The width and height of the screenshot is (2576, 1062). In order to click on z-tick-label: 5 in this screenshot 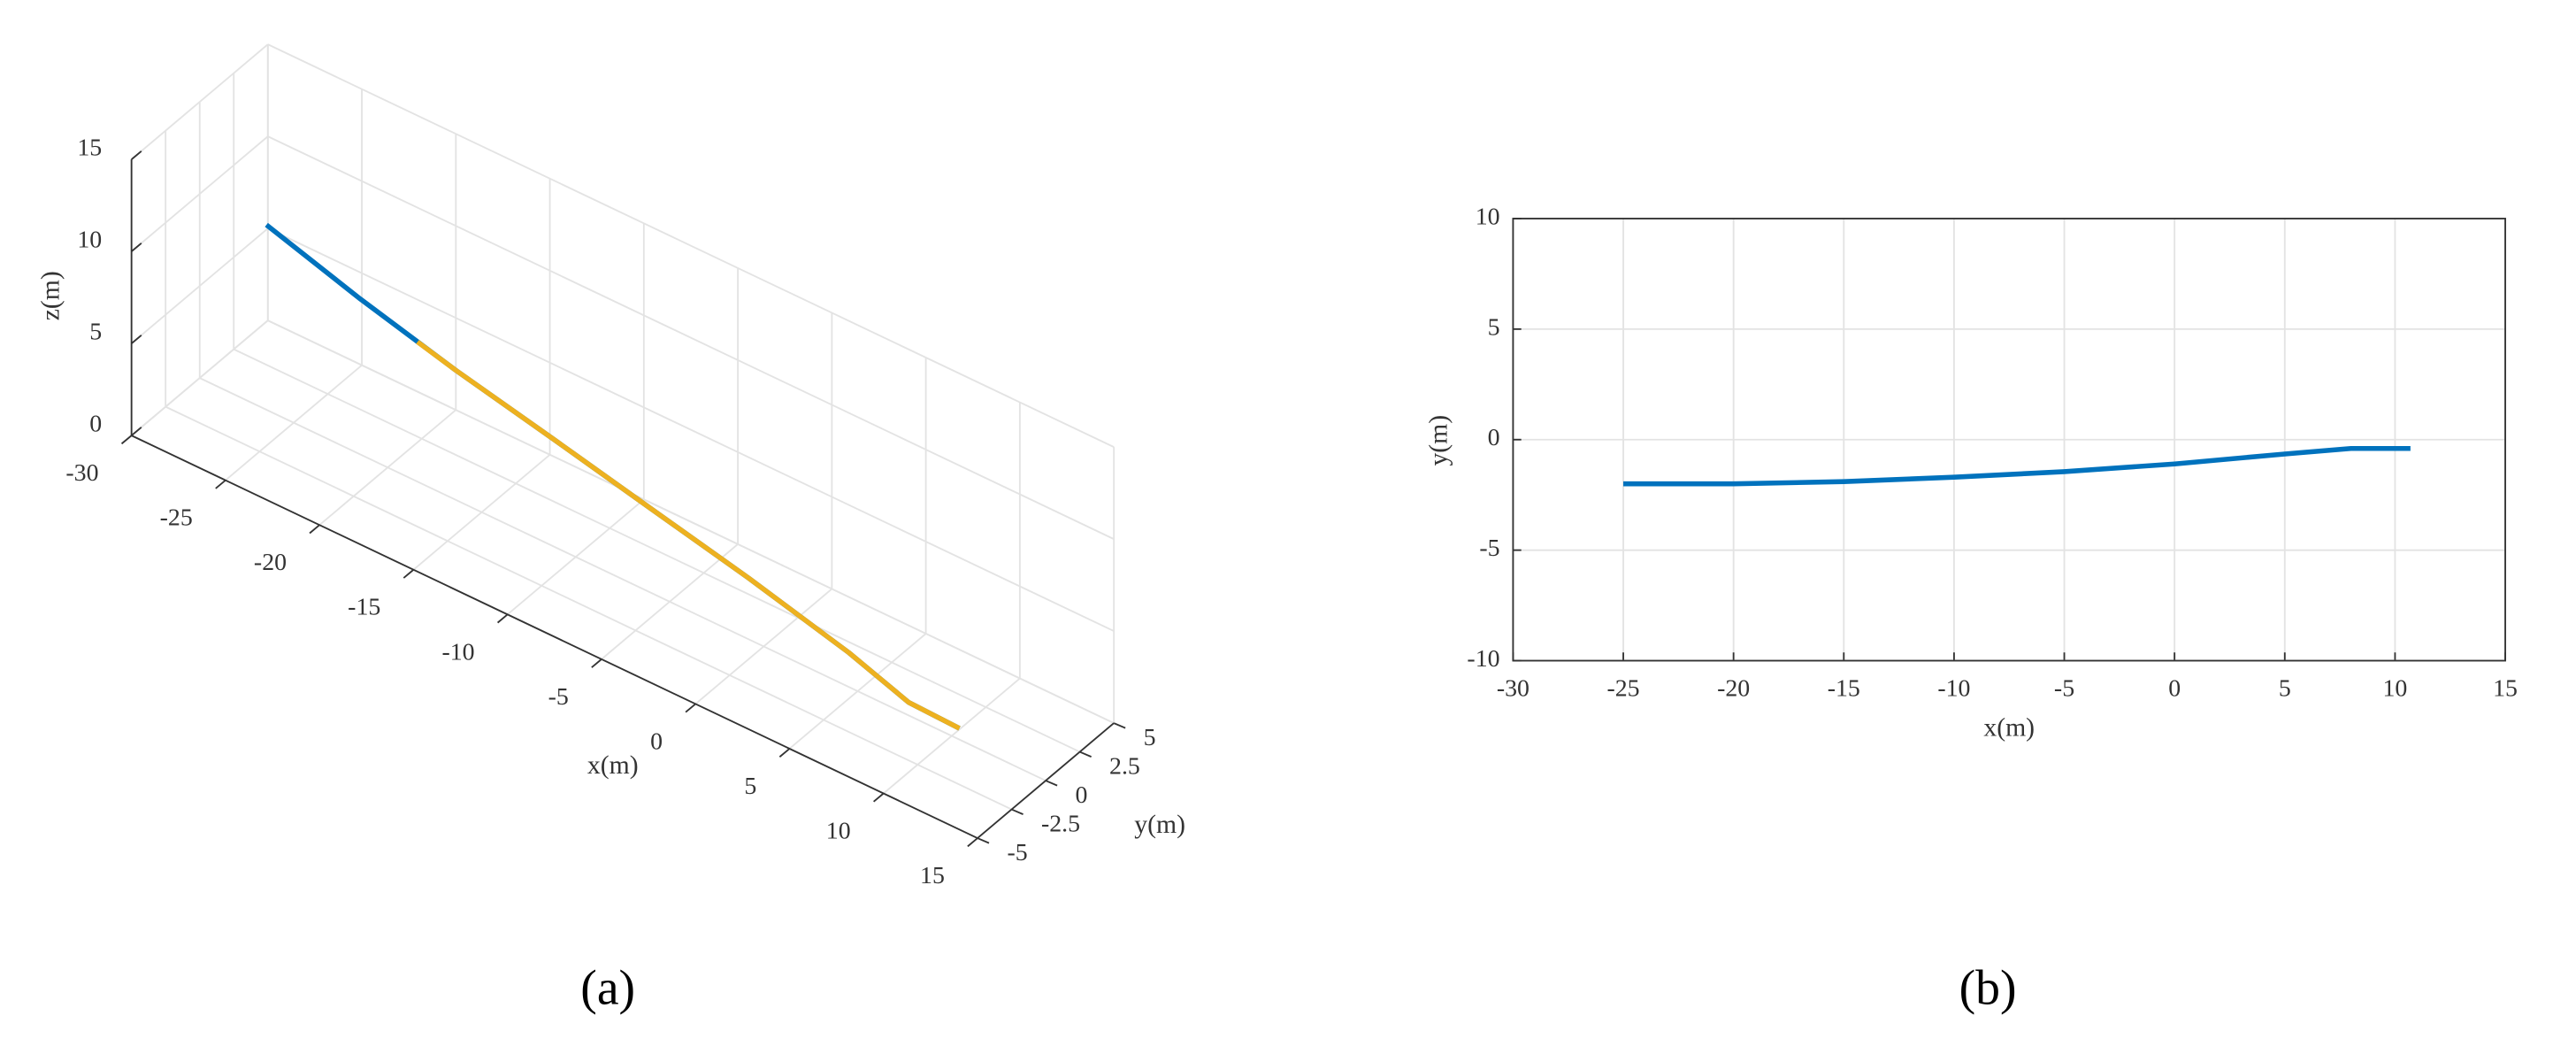, I will do `click(95, 331)`.